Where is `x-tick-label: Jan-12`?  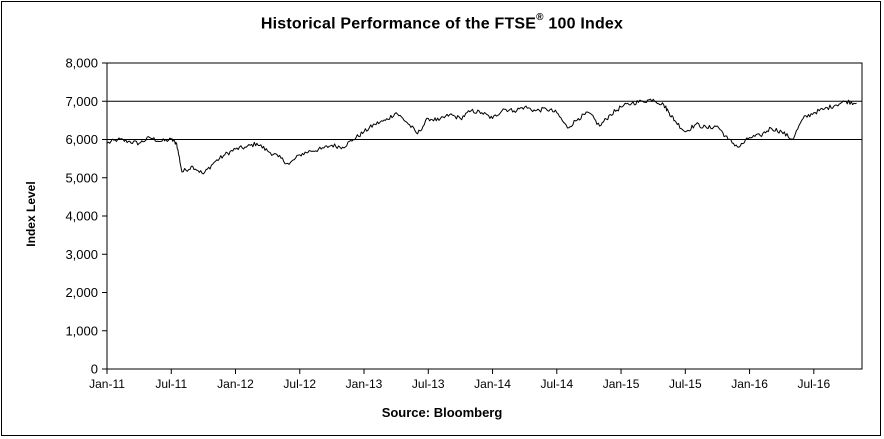
x-tick-label: Jan-12 is located at coordinates (235, 384).